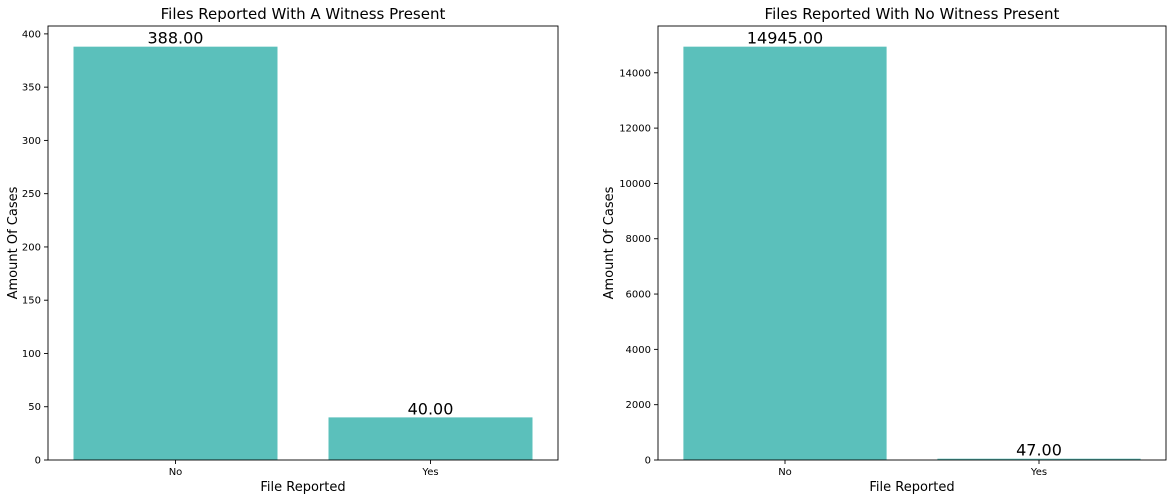  I want to click on data-label: 40.00, so click(431, 408).